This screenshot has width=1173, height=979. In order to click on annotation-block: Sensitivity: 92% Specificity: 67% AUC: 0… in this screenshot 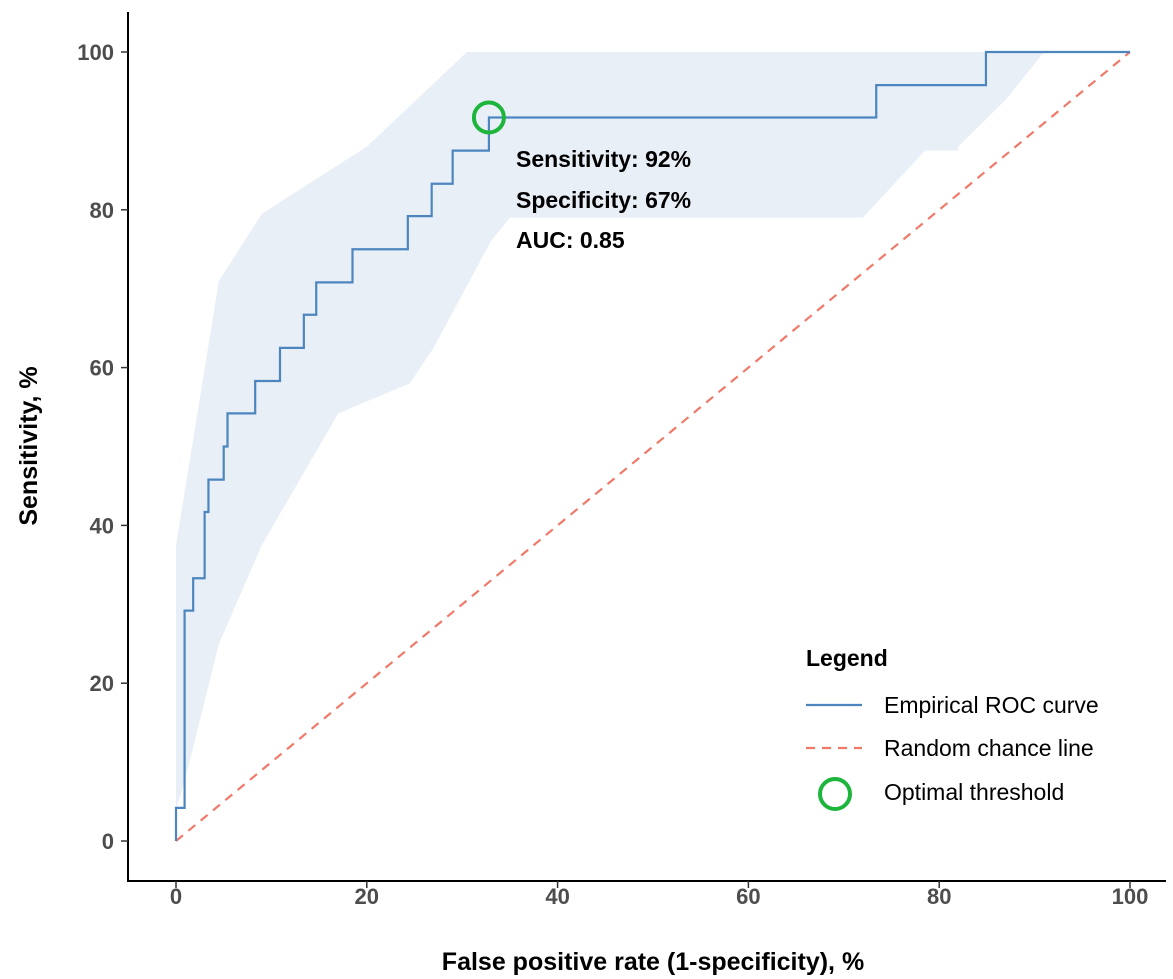, I will do `click(603, 199)`.